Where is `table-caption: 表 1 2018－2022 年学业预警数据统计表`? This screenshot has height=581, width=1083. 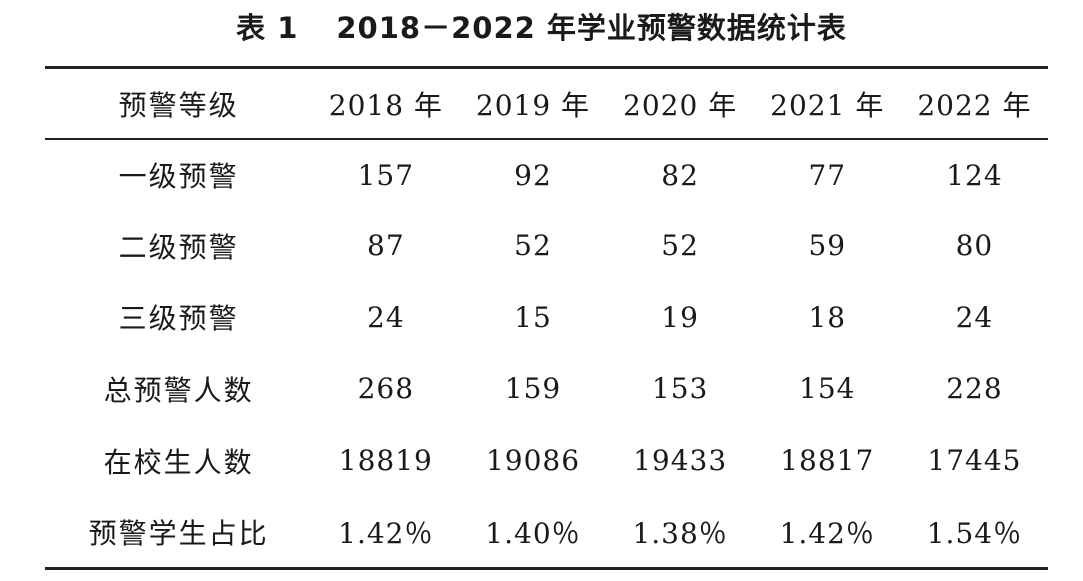 table-caption: 表 1 2018－2022 年学业预警数据统计表 is located at coordinates (541, 28).